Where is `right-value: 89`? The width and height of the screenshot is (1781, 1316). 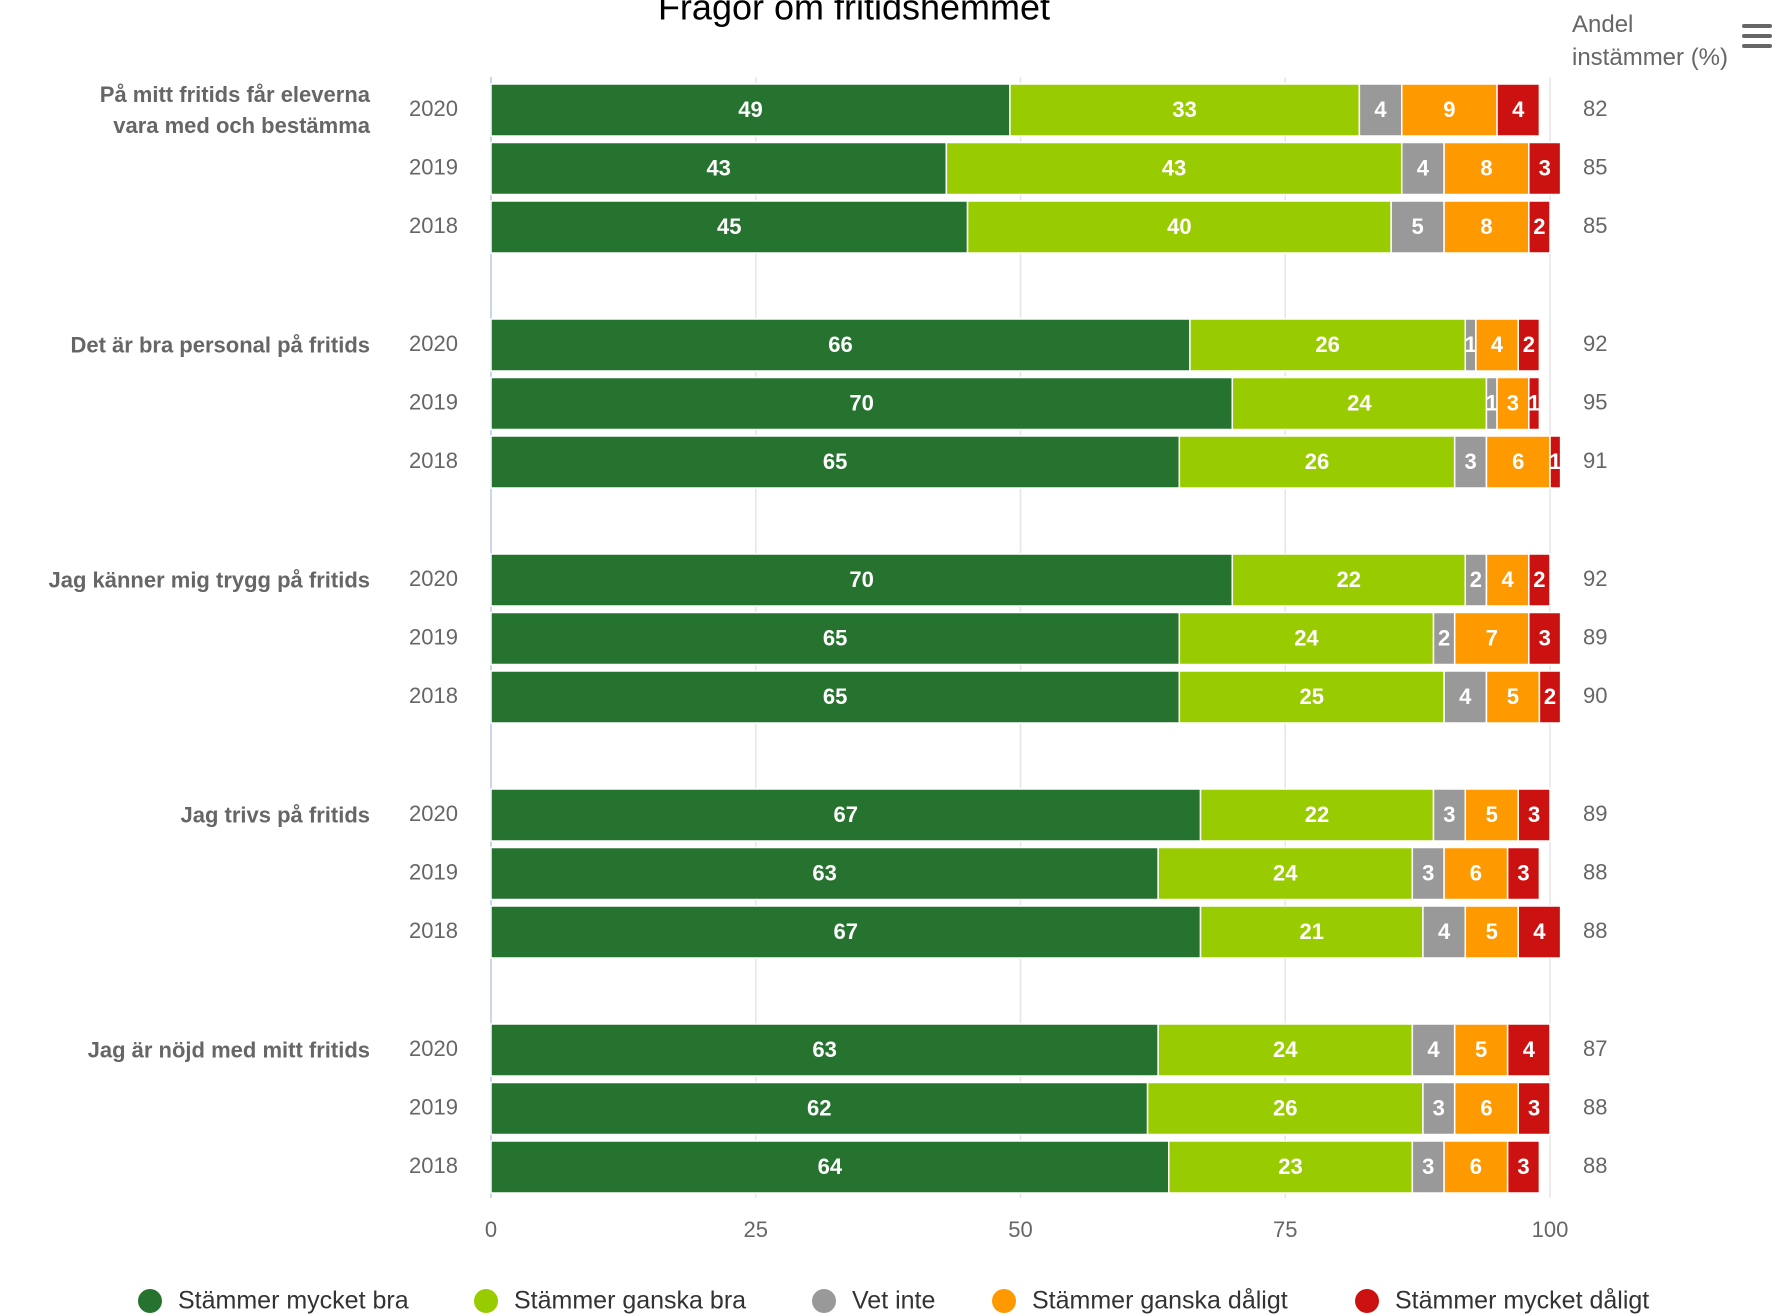
right-value: 89 is located at coordinates (1595, 813).